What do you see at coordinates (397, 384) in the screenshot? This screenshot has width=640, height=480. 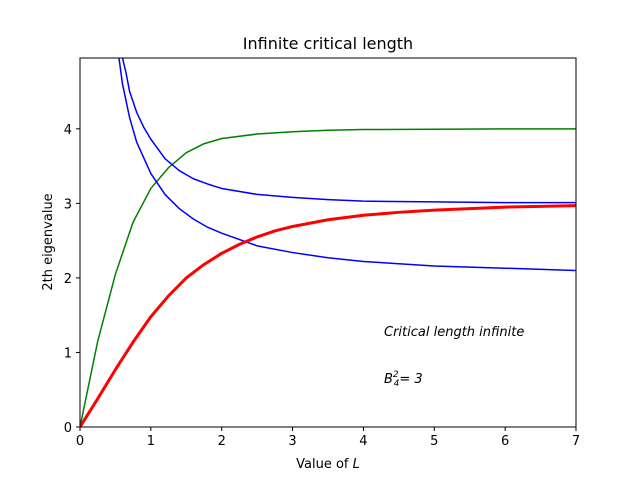 I see `annotation-b4-sub: 4` at bounding box center [397, 384].